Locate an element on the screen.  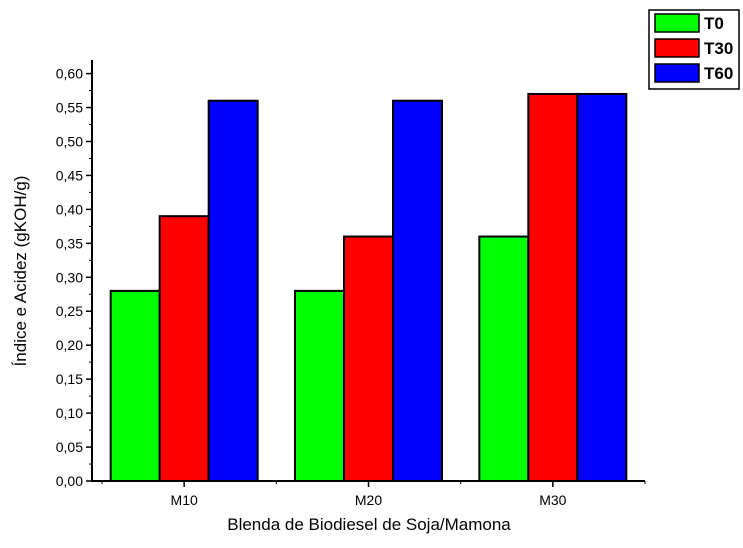
bar-t60-m20 is located at coordinates (417, 290).